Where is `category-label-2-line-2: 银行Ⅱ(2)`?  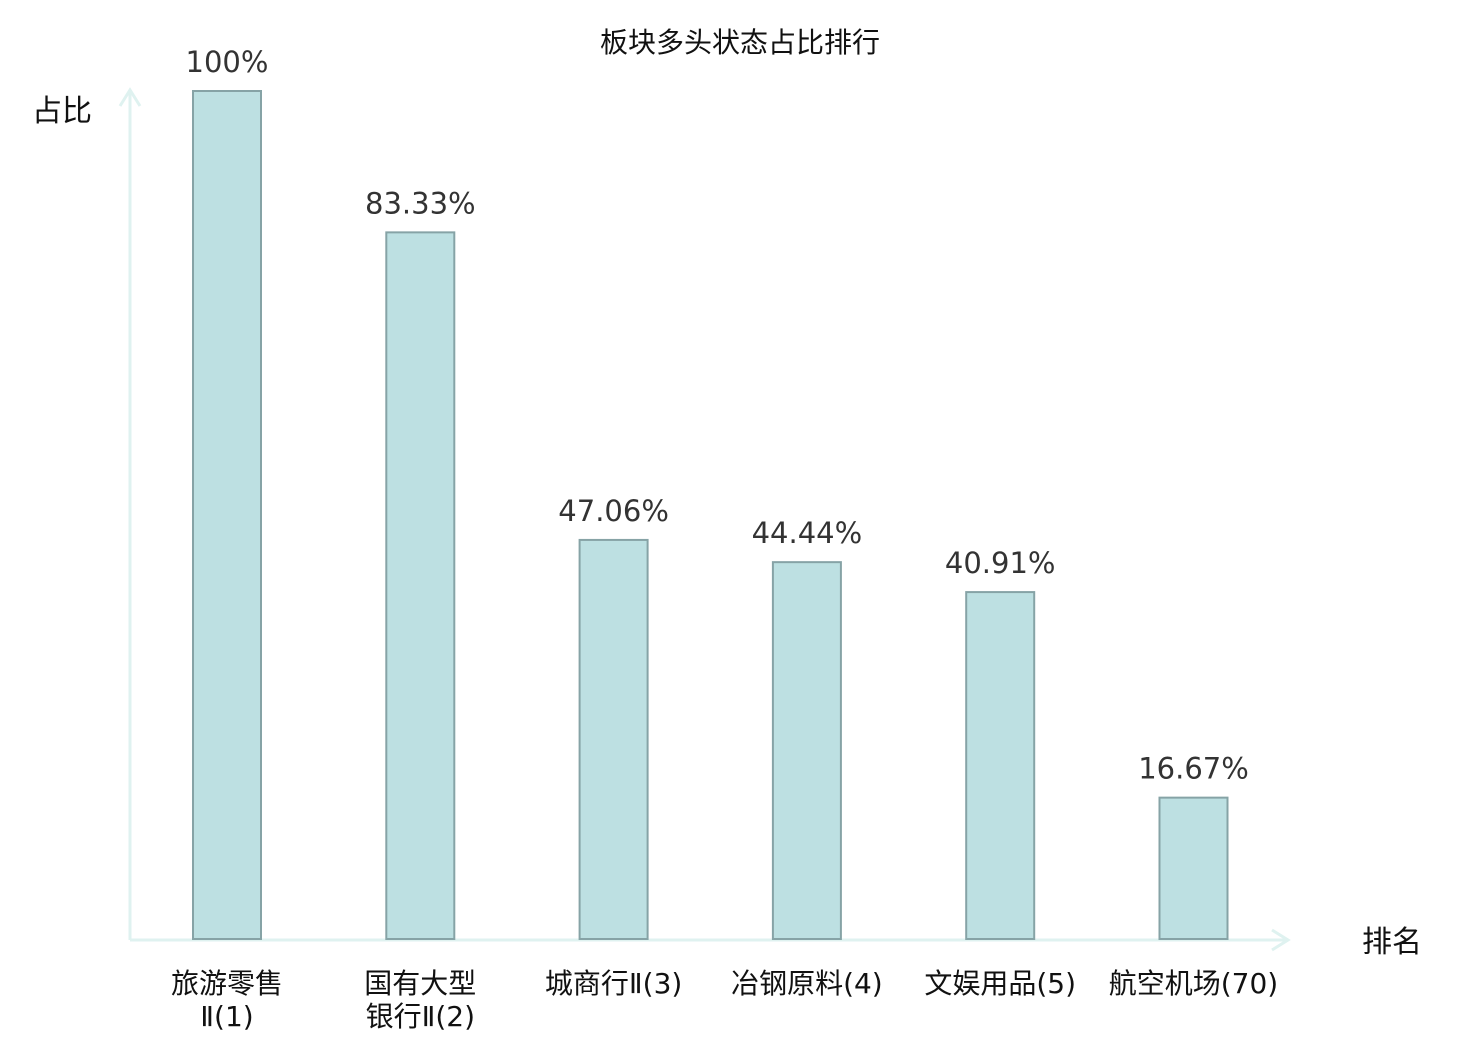
category-label-2-line-2: 银行Ⅱ(2) is located at coordinates (420, 1016).